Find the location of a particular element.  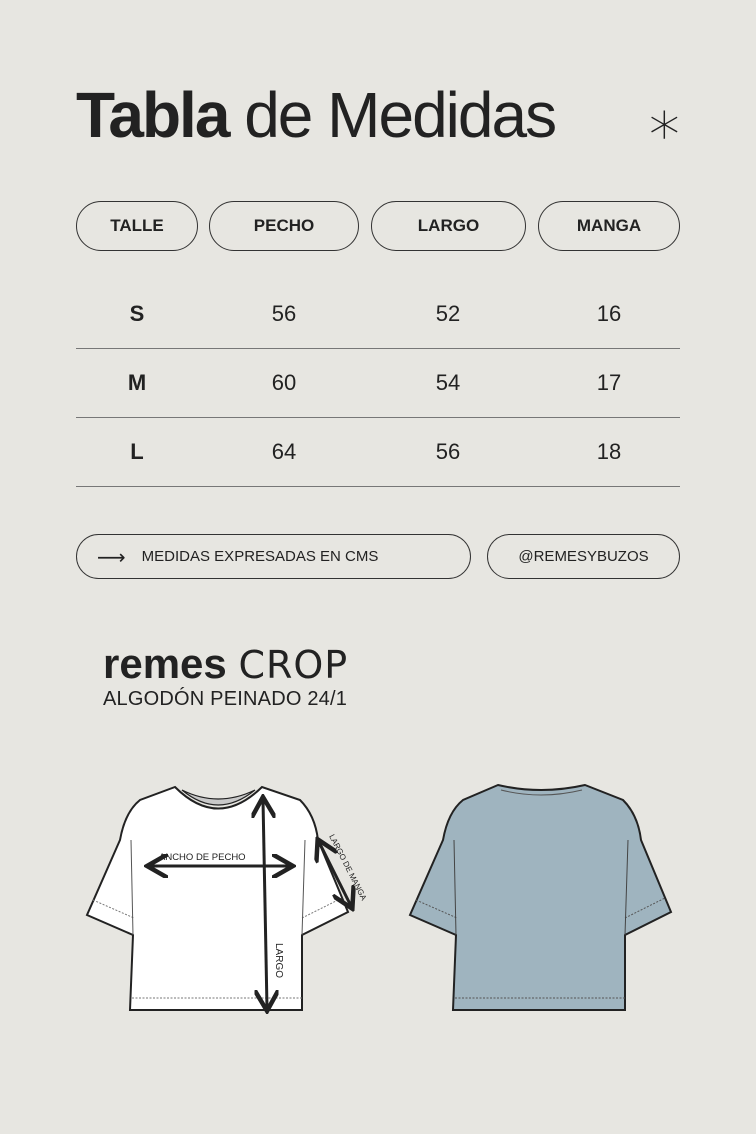

column-header-largo: LARGO is located at coordinates (448, 226).